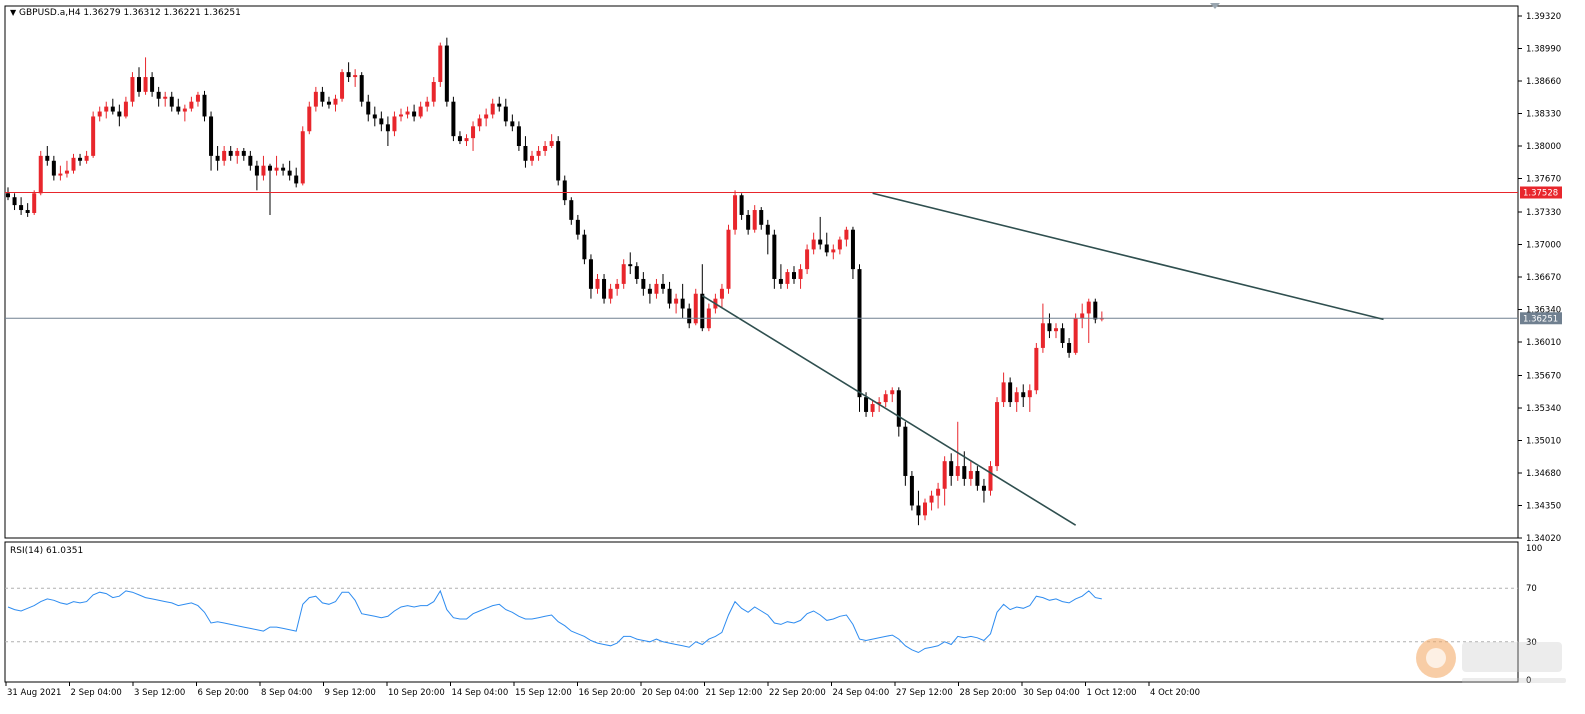 The height and width of the screenshot is (714, 1585). Describe the element at coordinates (734, 693) in the screenshot. I see `time-tick-label: 21 Sep 12:00` at that location.